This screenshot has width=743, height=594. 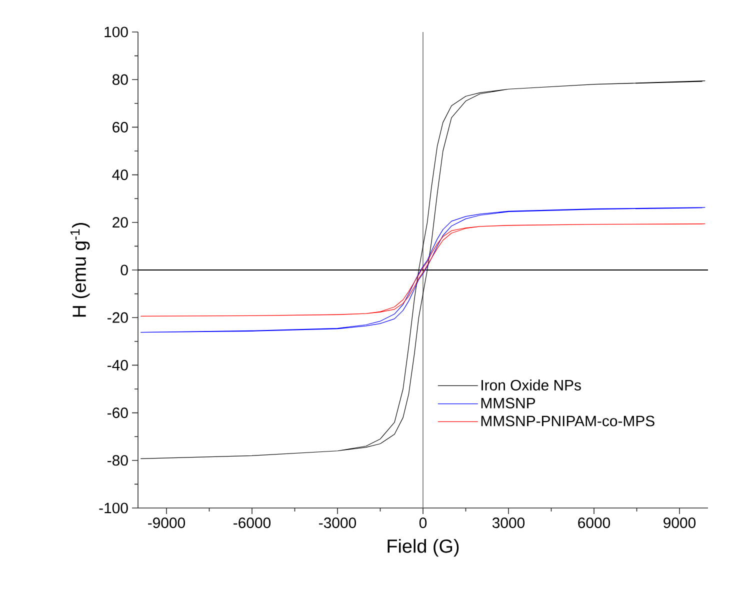 What do you see at coordinates (508, 523) in the screenshot?
I see `x-tick-label: 3000` at bounding box center [508, 523].